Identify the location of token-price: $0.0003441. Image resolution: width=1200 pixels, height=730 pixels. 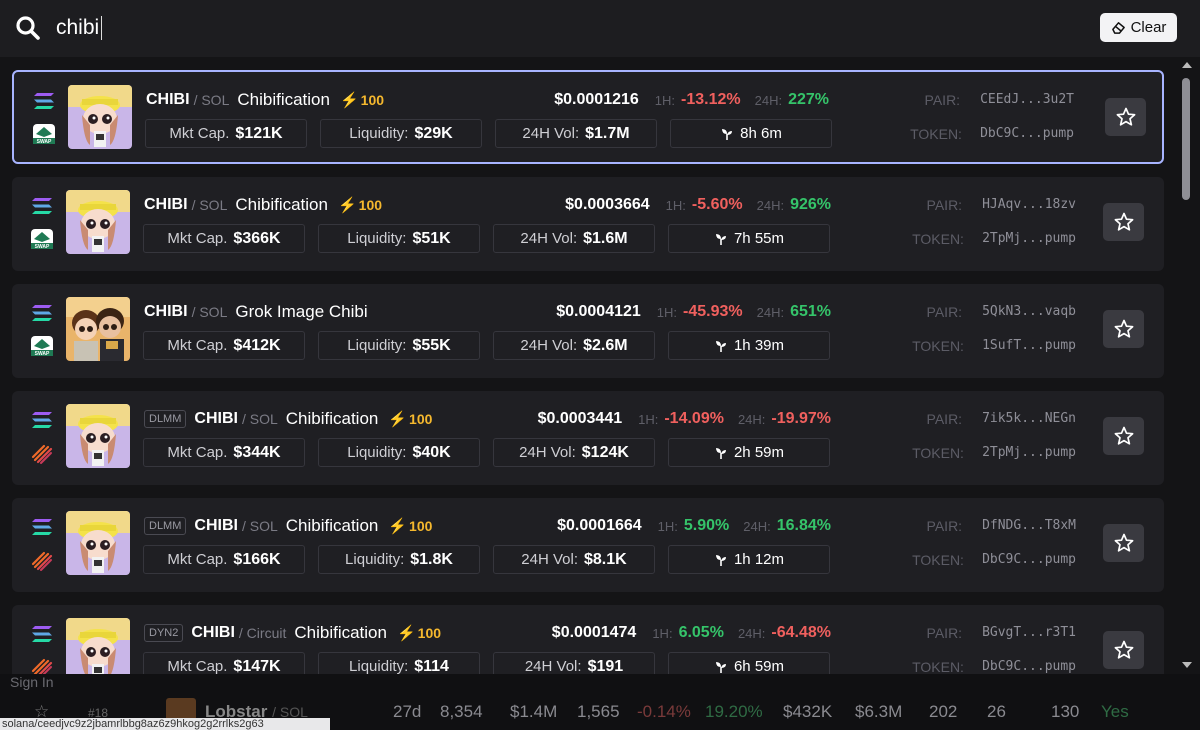
(580, 418).